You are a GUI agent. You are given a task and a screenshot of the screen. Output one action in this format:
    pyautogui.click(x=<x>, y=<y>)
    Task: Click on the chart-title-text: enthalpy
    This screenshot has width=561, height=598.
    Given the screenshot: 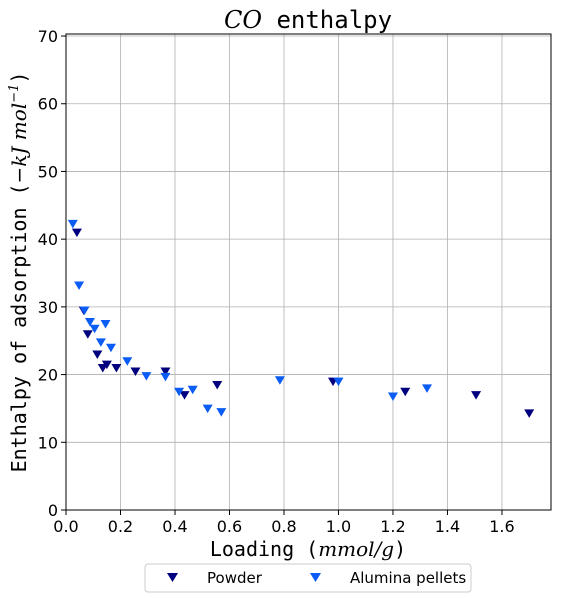 What is the action you would take?
    pyautogui.click(x=327, y=20)
    